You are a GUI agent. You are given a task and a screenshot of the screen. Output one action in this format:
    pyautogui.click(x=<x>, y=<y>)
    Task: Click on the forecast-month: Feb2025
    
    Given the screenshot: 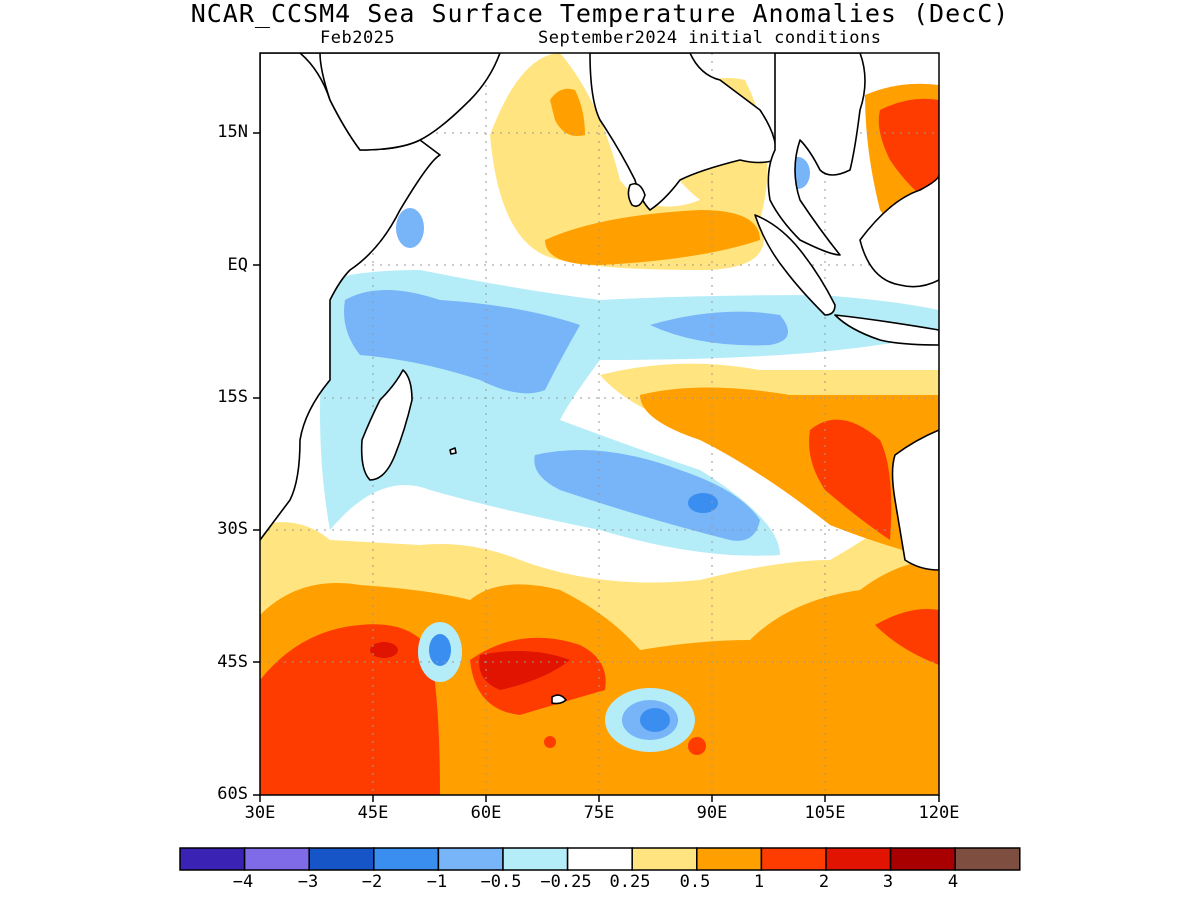 What is the action you would take?
    pyautogui.click(x=358, y=38)
    